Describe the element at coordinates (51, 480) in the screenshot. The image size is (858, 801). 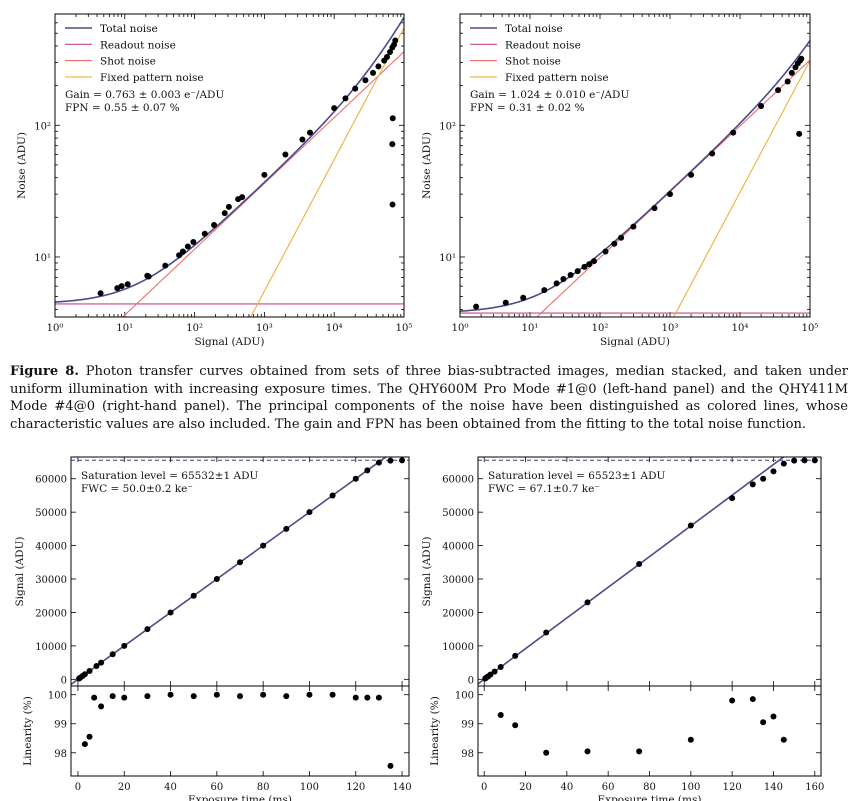
I see `y-tick-label: 60000` at that location.